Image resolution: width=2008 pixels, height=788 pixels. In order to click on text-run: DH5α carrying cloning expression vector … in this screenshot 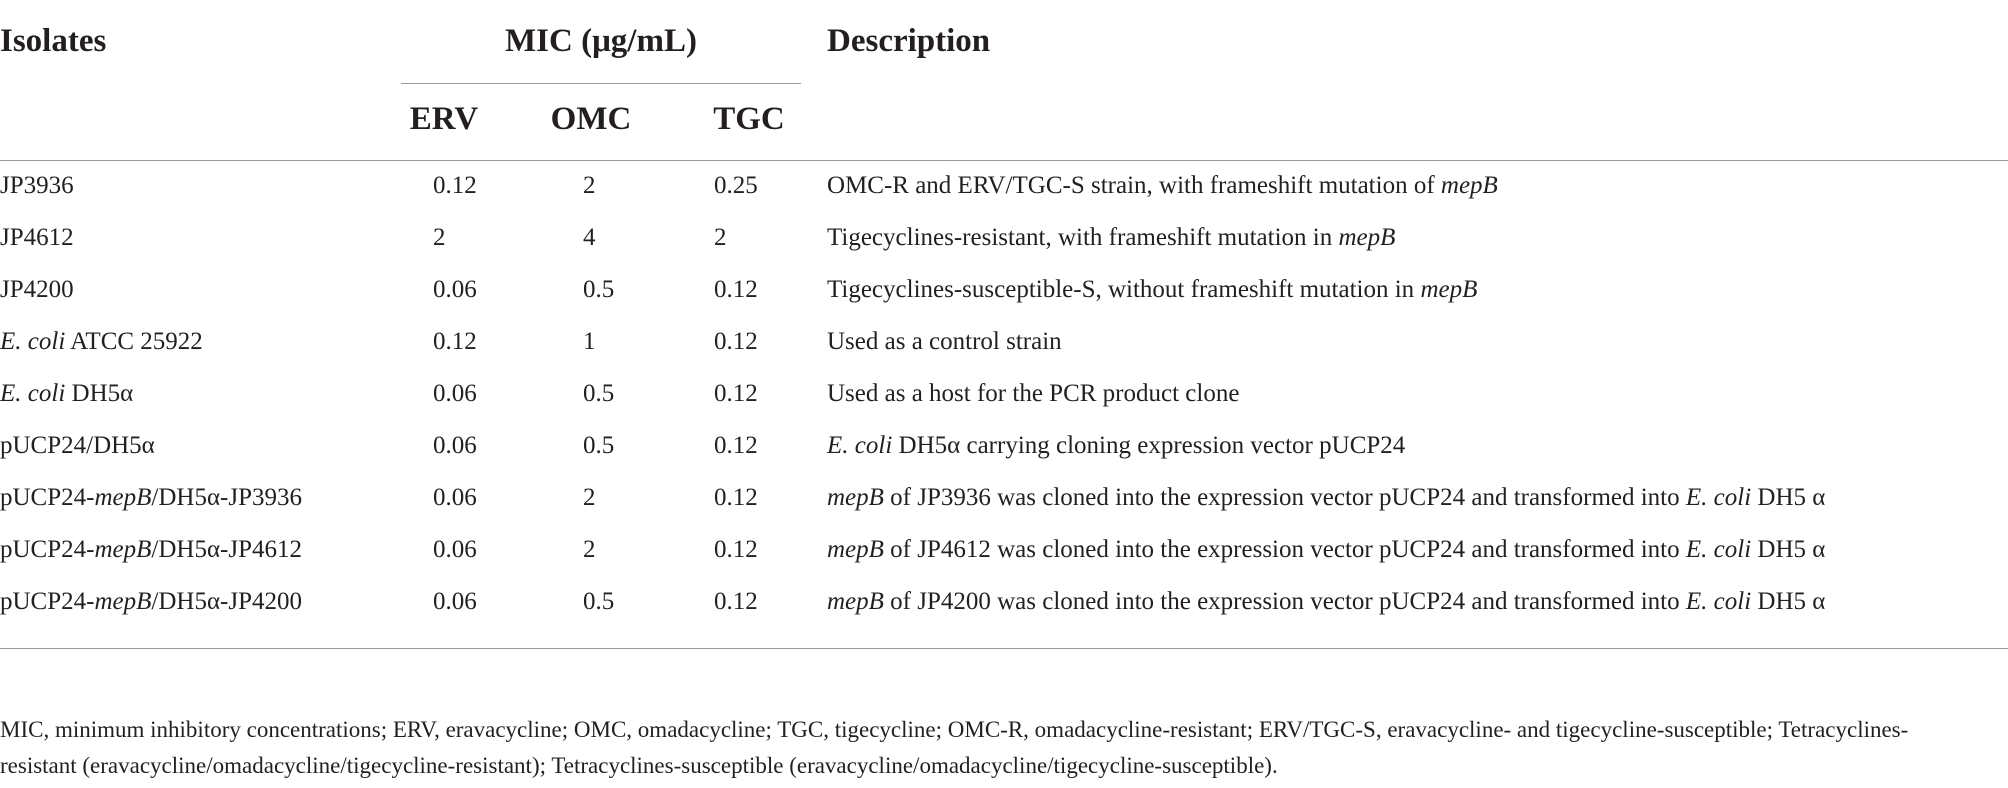, I will do `click(1149, 445)`.